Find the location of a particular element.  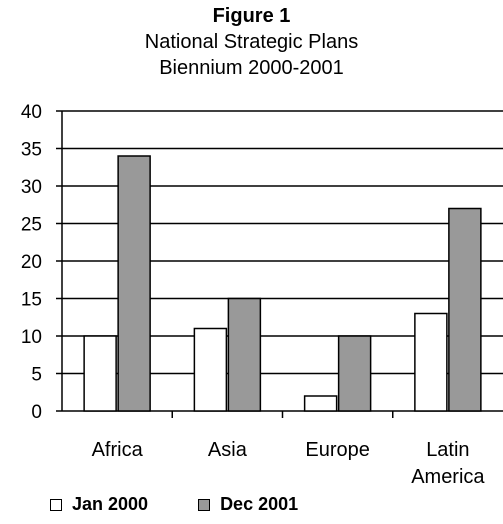

chart-title: Figure 1 is located at coordinates (251, 16).